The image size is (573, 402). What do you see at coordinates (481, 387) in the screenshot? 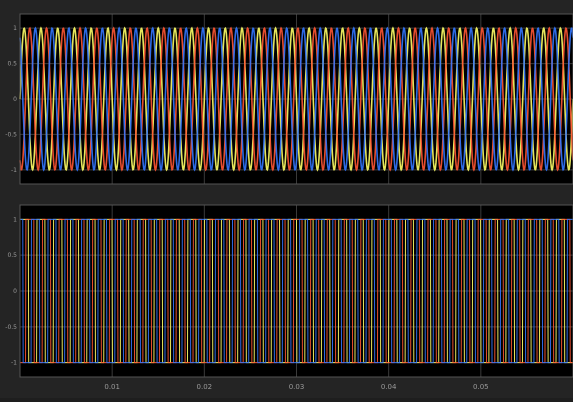
I see `x-tick-label: 0.05` at bounding box center [481, 387].